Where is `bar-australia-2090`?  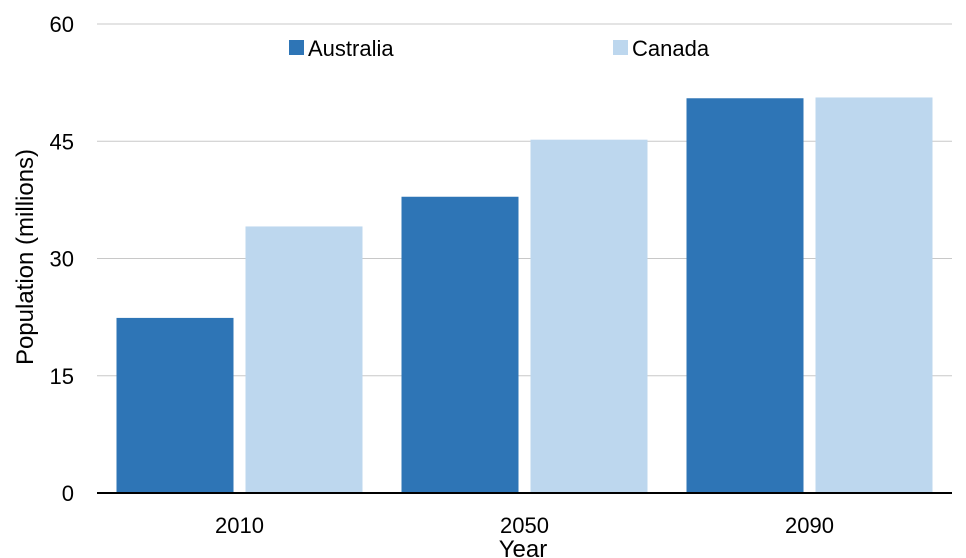 bar-australia-2090 is located at coordinates (745, 295).